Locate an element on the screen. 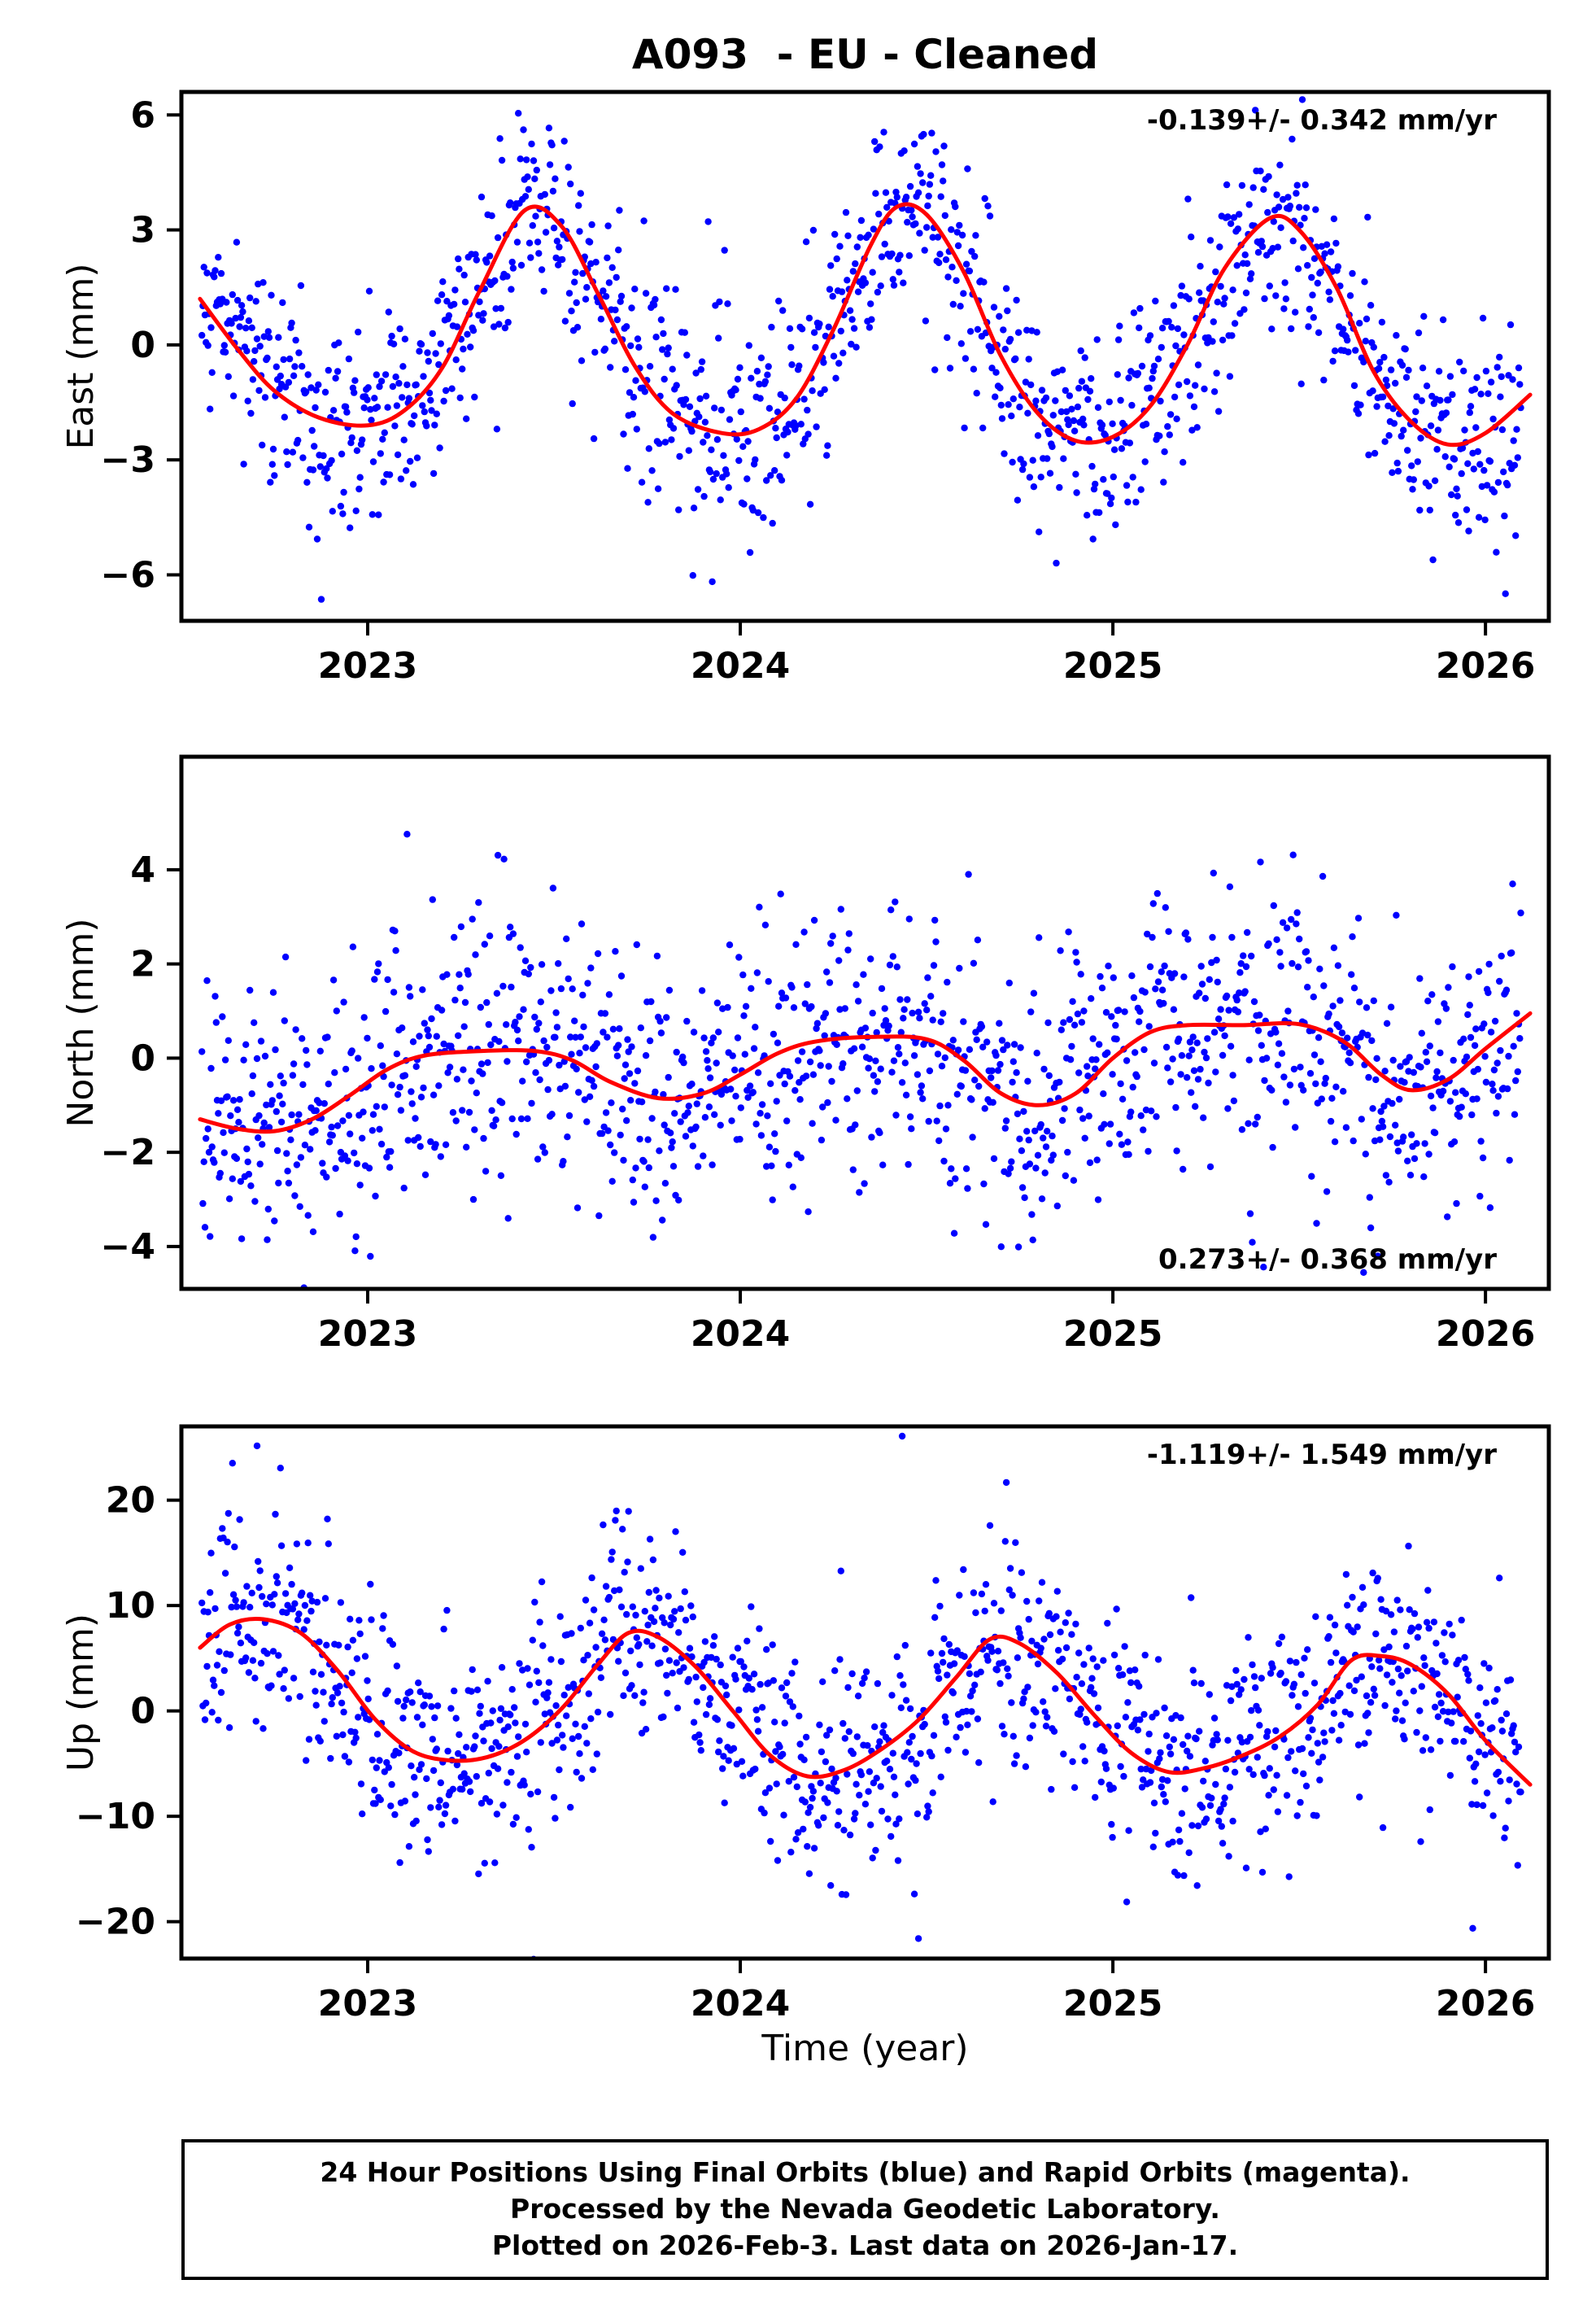  x-axis-label: Time (year) is located at coordinates (865, 2048).